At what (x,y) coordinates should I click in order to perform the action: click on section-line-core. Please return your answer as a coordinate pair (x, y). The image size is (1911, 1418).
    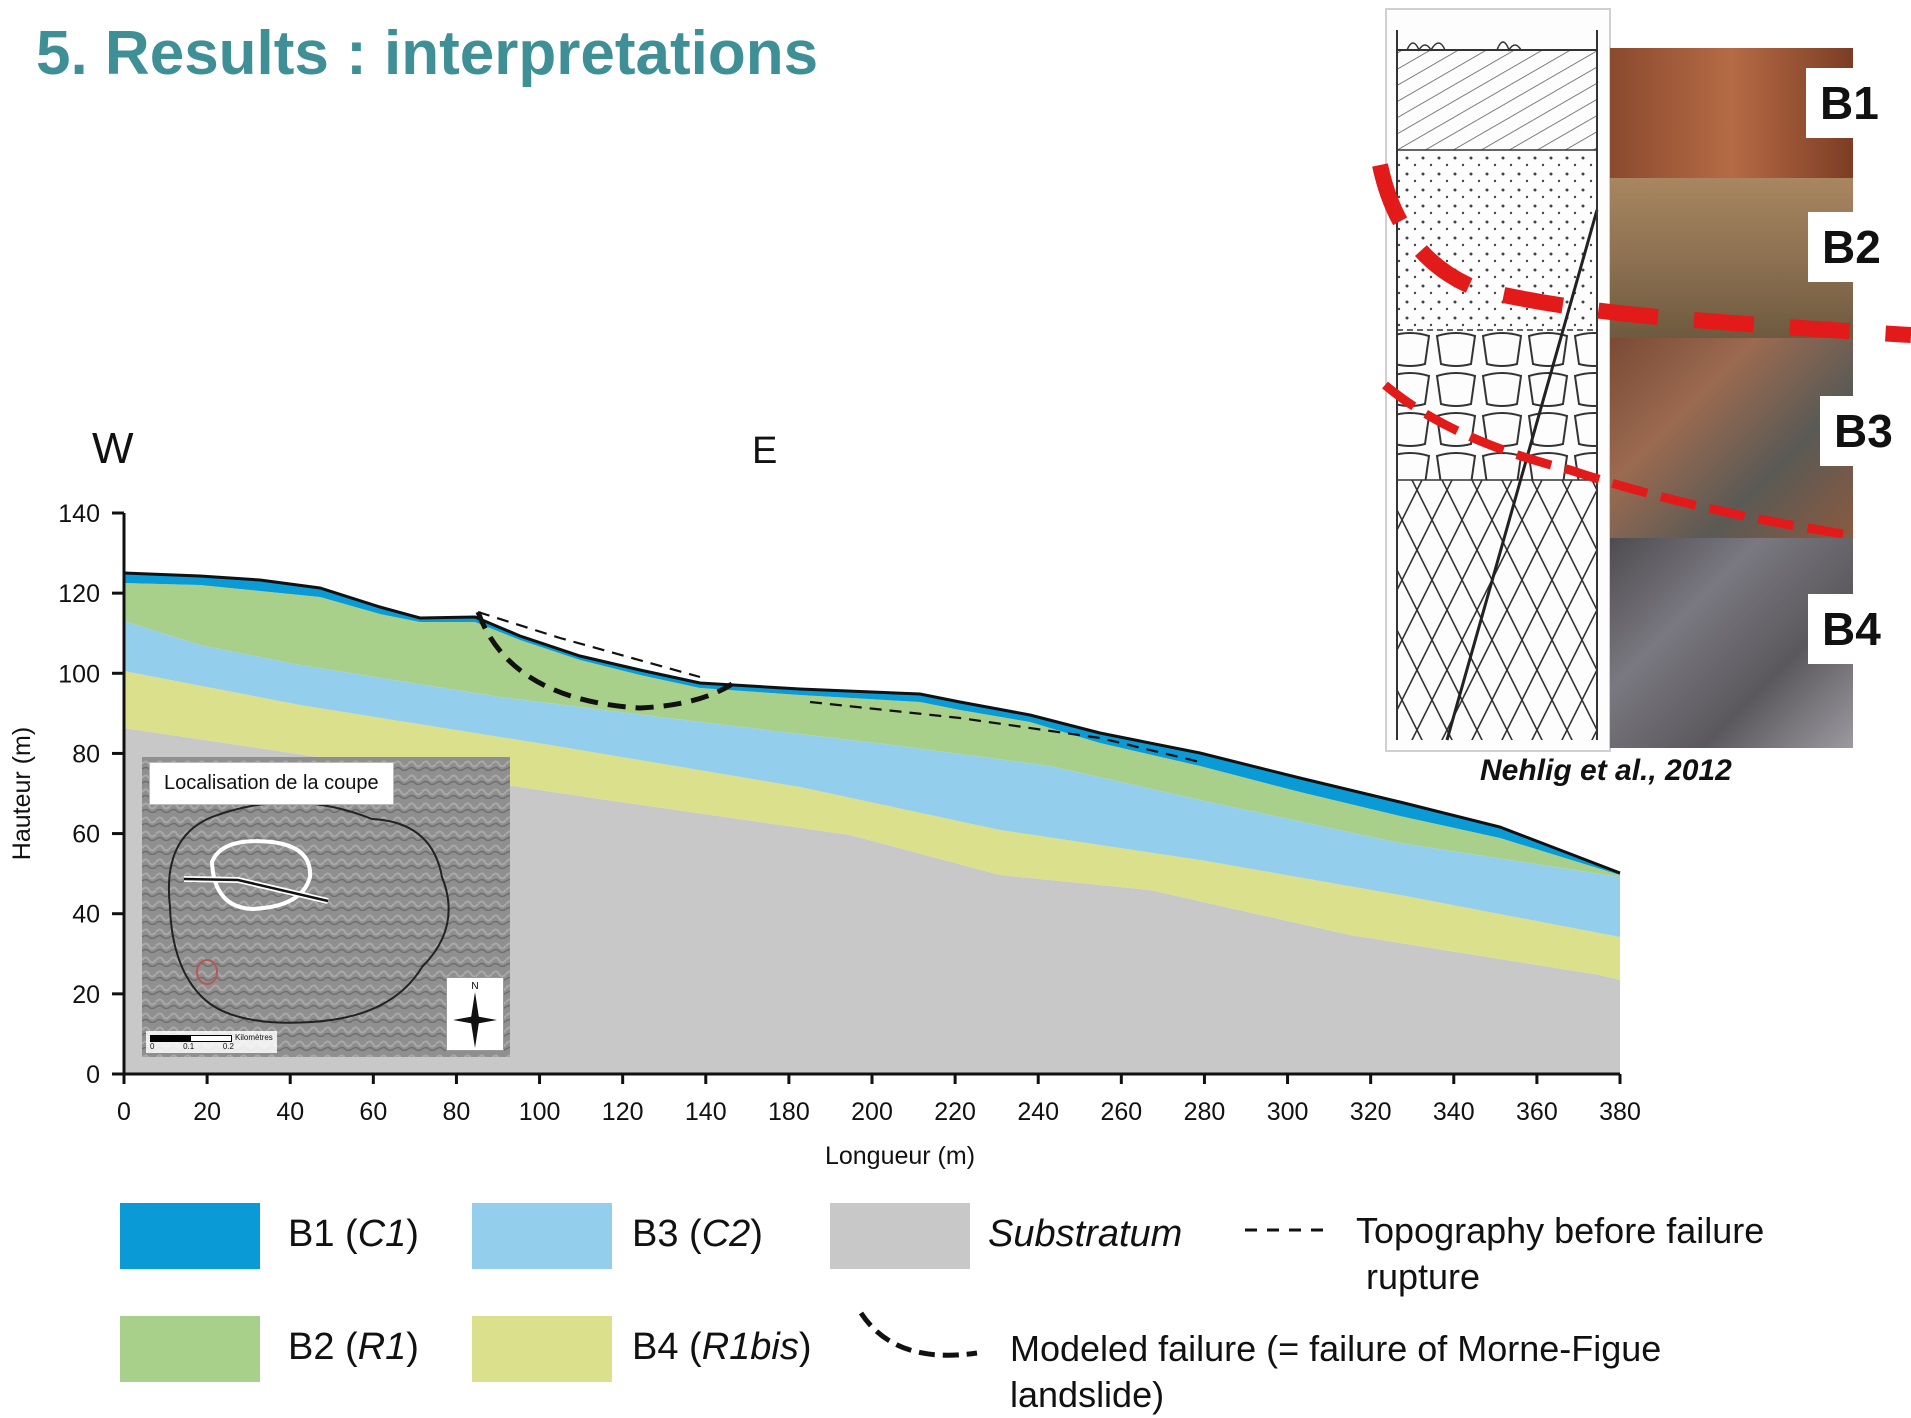
    Looking at the image, I should click on (256, 890).